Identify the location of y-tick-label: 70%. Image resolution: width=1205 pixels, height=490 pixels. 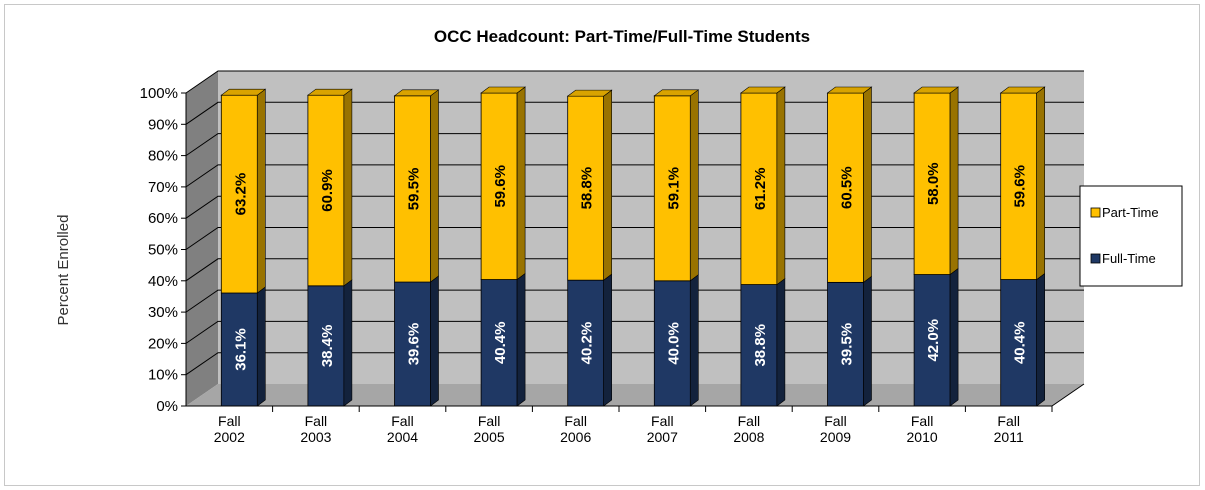
(163, 187).